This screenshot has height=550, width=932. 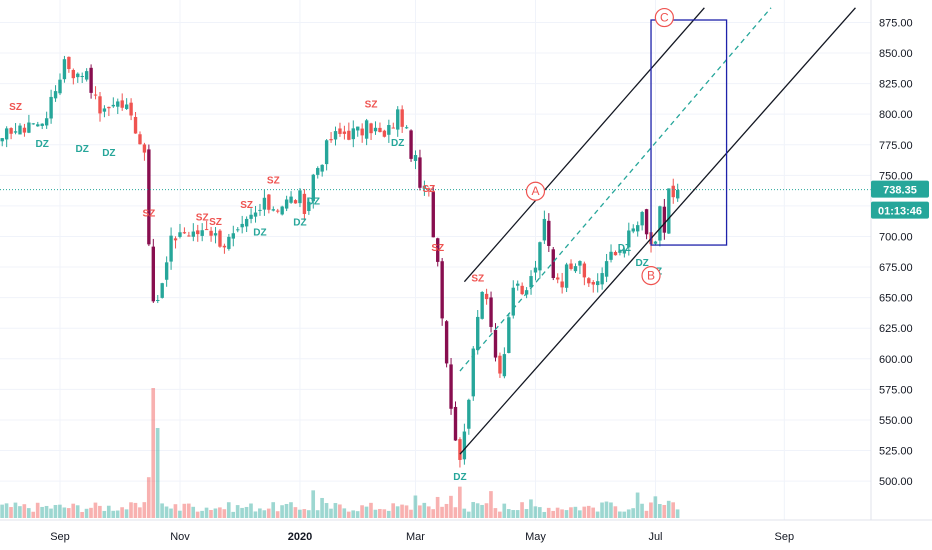 I want to click on svg-text: C, so click(x=664, y=18).